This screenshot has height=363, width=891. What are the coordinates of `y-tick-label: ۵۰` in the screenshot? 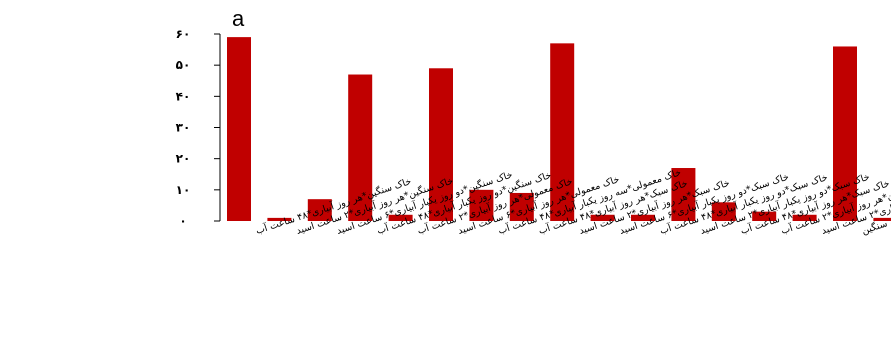 It's located at (183, 65).